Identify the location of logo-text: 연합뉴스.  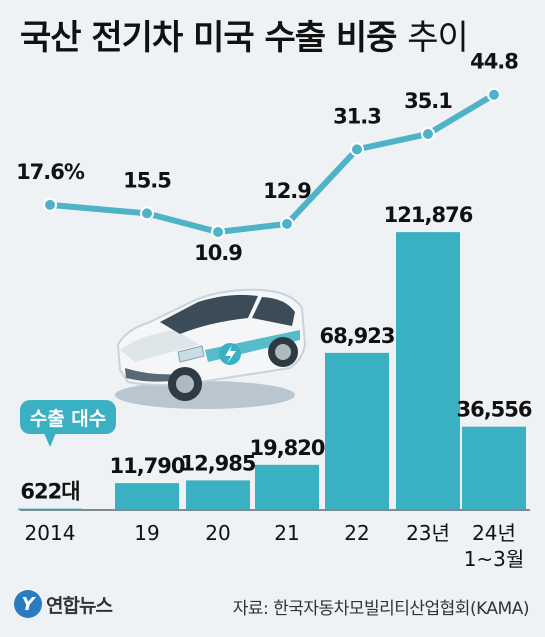
(79, 605).